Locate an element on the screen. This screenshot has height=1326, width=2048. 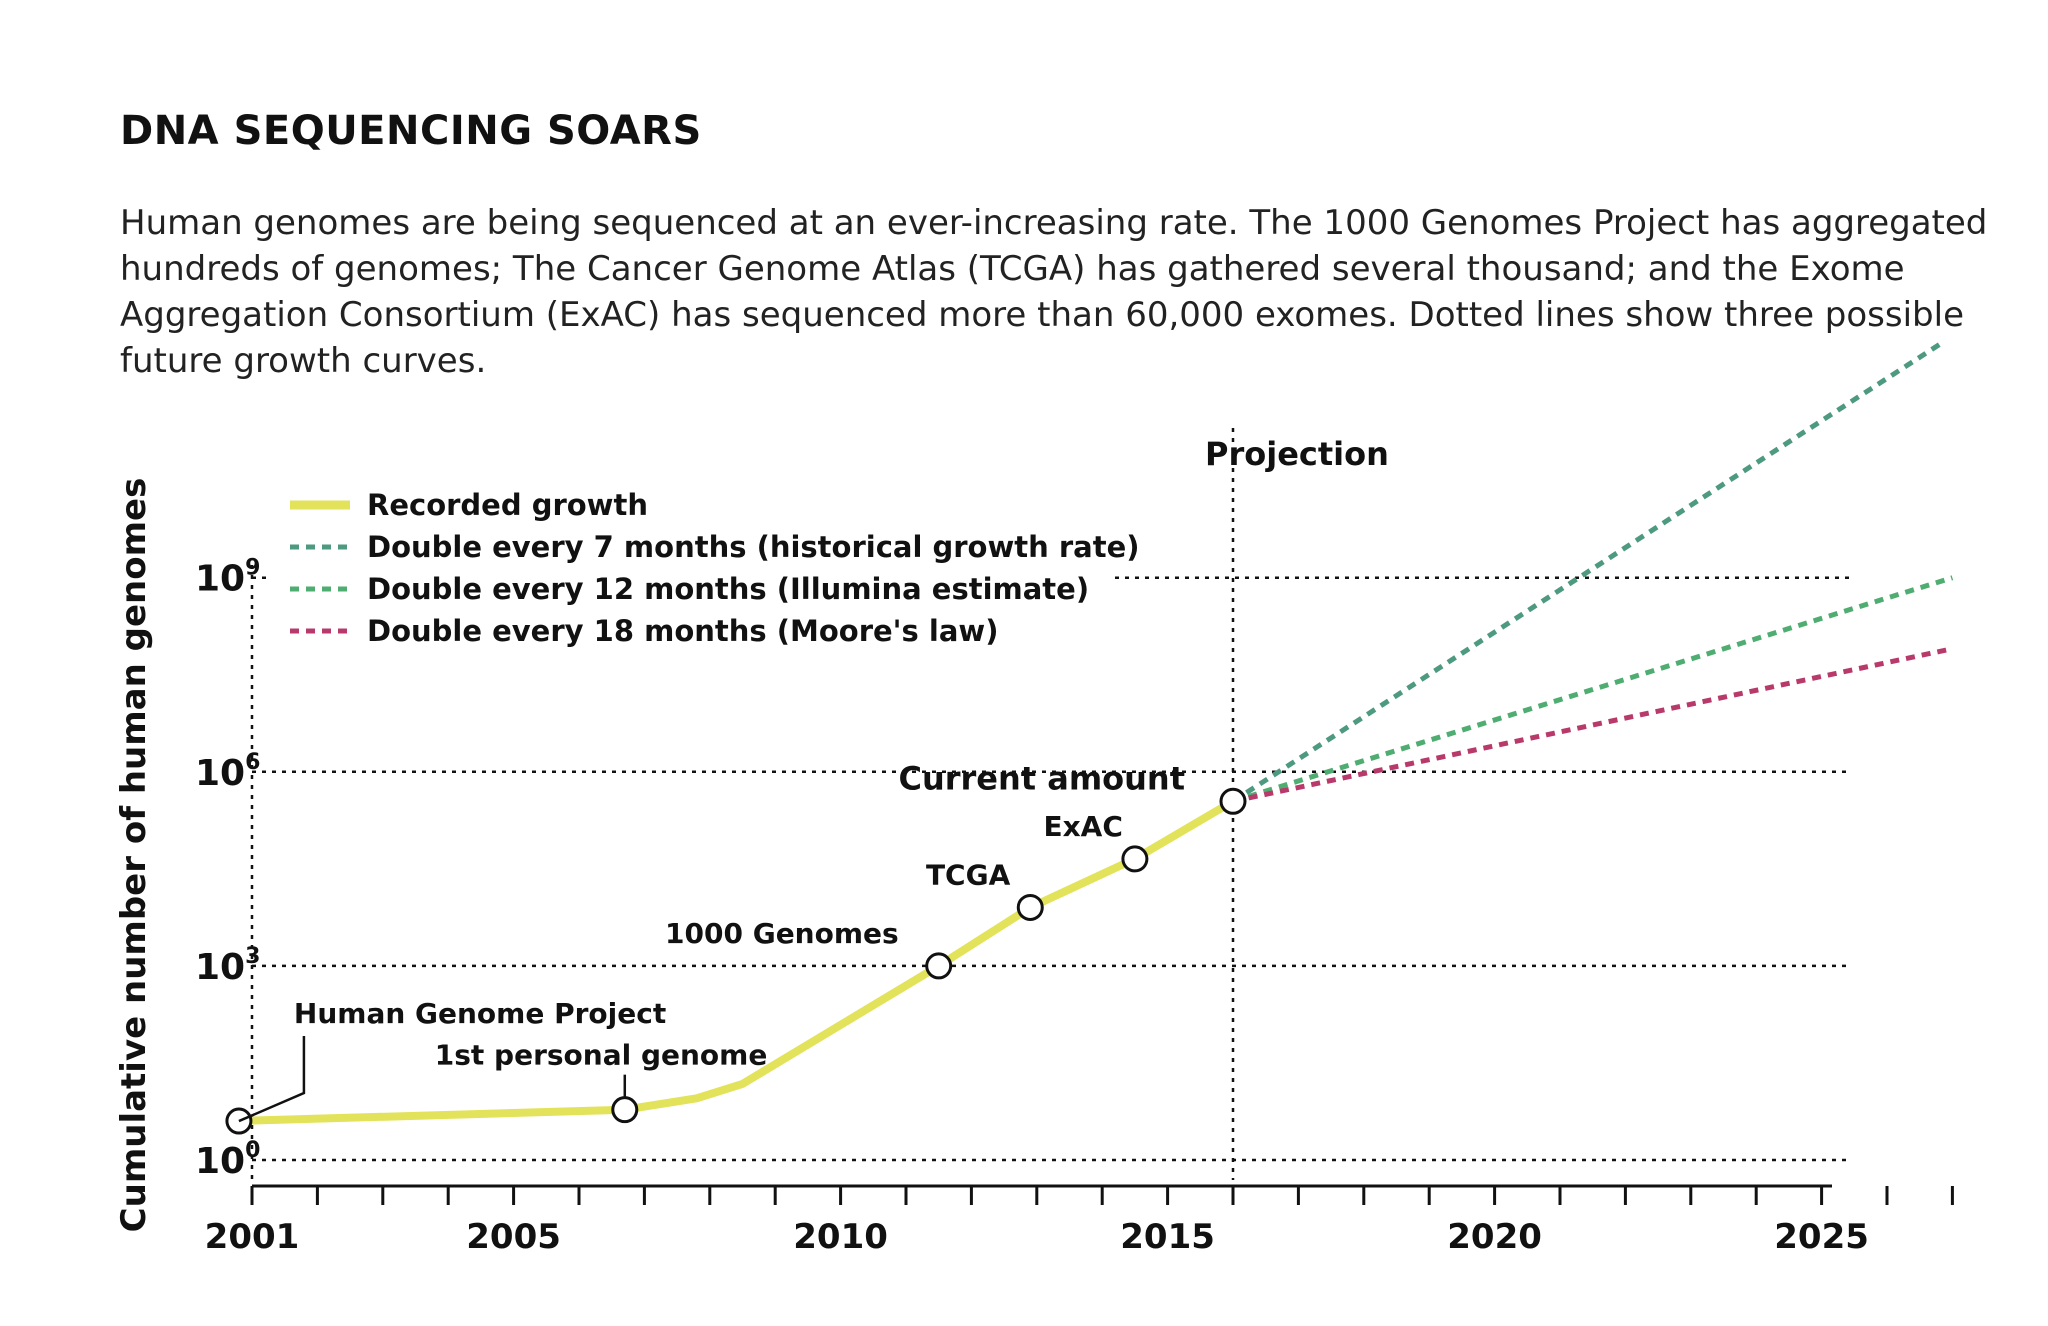
y-tick-label-1: 10³ is located at coordinates (227, 966).